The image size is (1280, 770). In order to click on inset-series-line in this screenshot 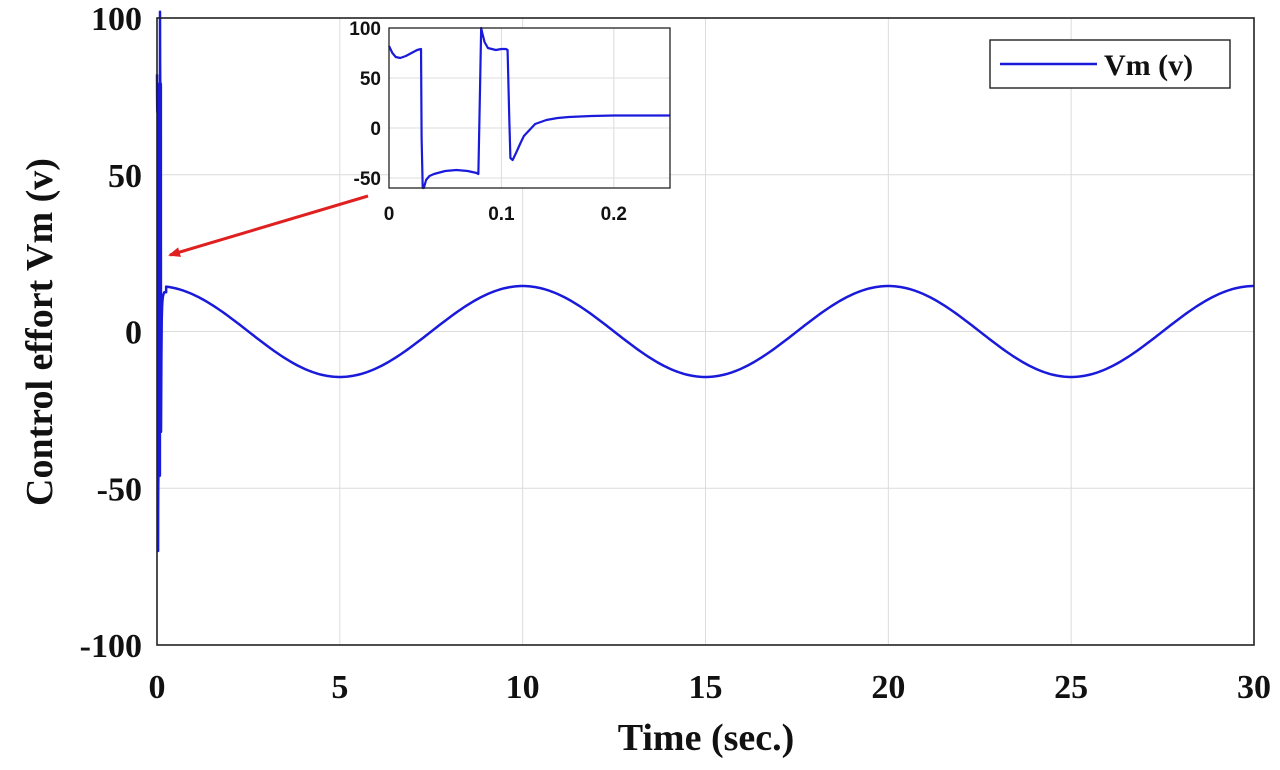, I will do `click(529, 108)`.